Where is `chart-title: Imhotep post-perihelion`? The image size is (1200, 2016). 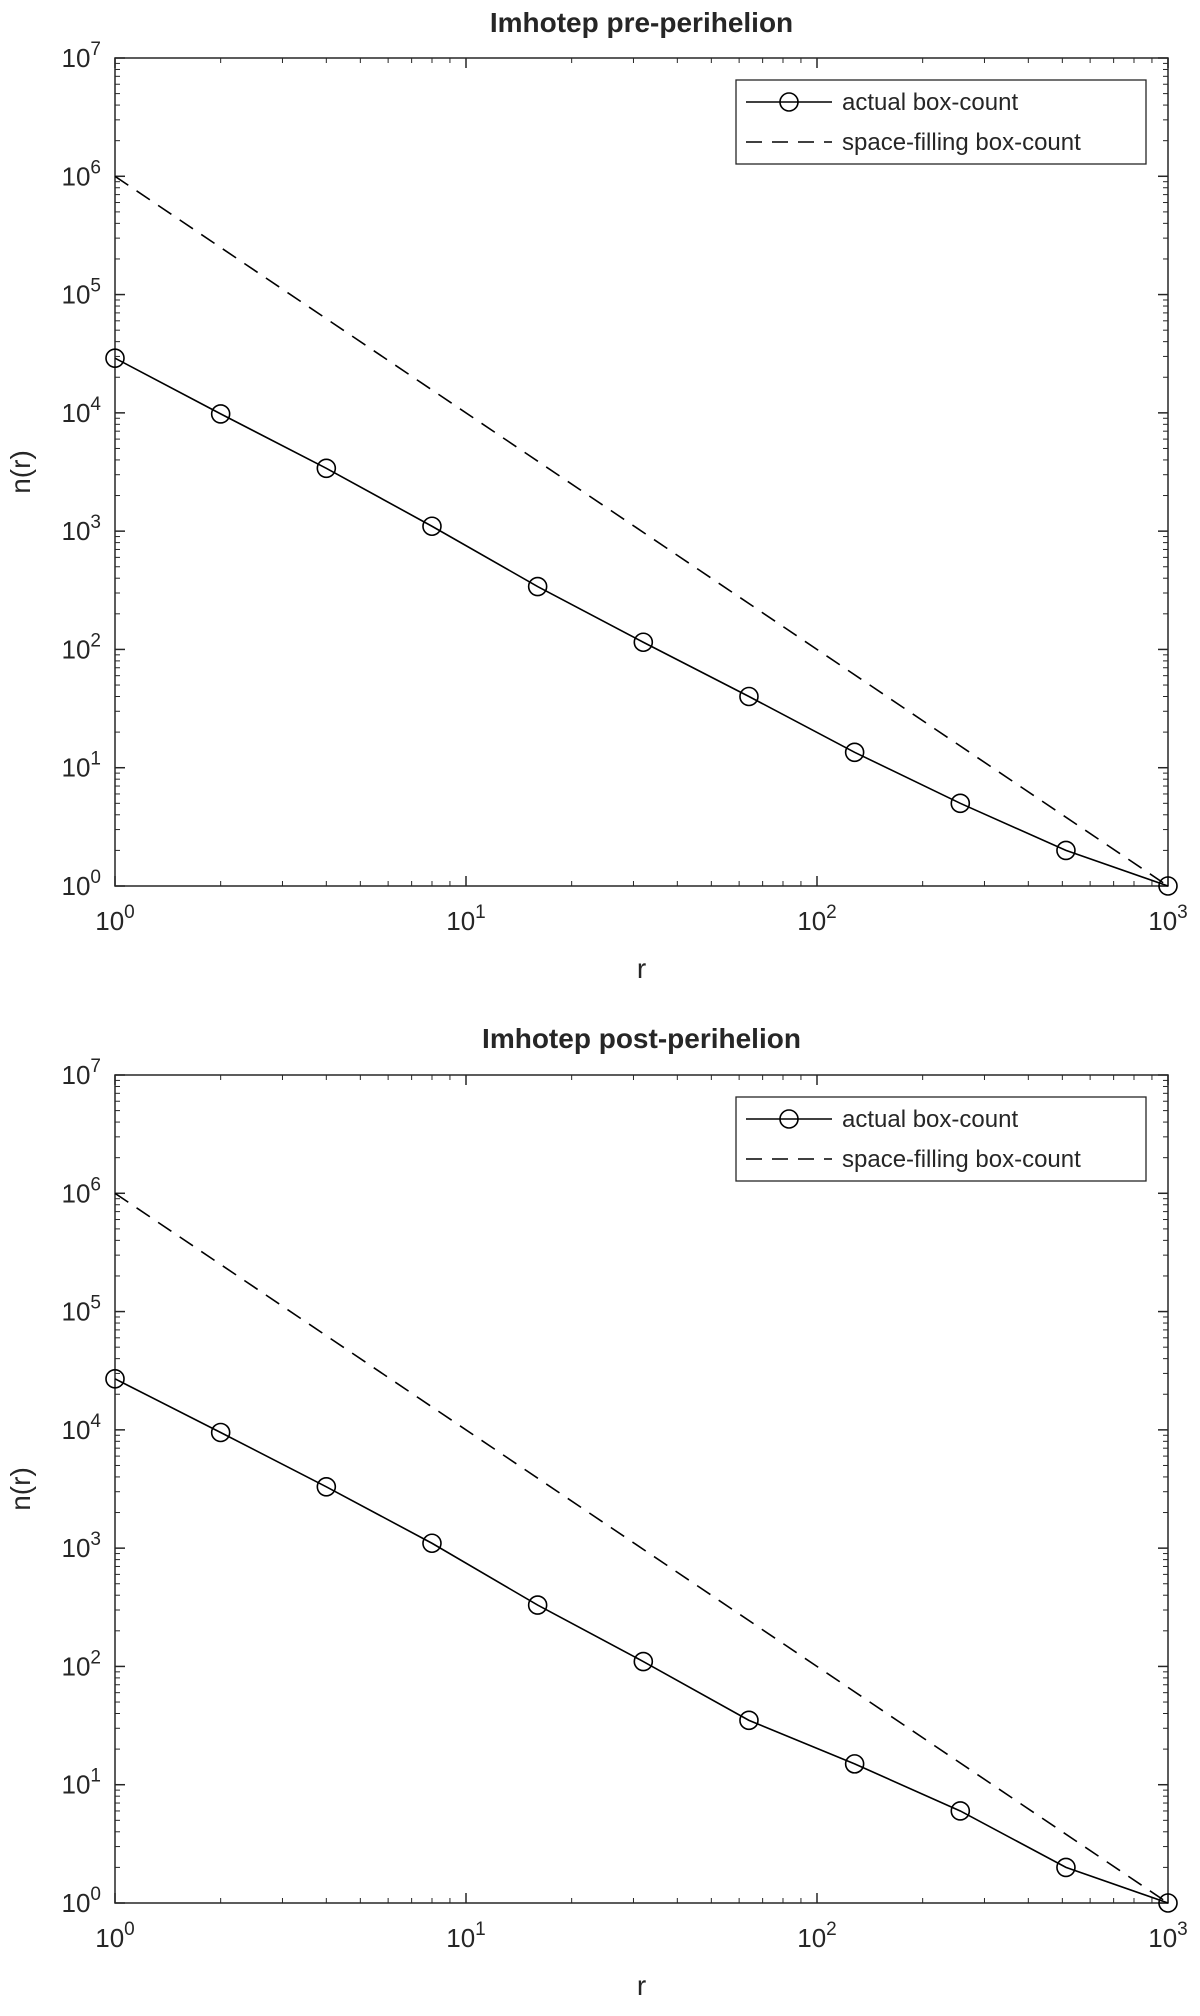 chart-title: Imhotep post-perihelion is located at coordinates (641, 1038).